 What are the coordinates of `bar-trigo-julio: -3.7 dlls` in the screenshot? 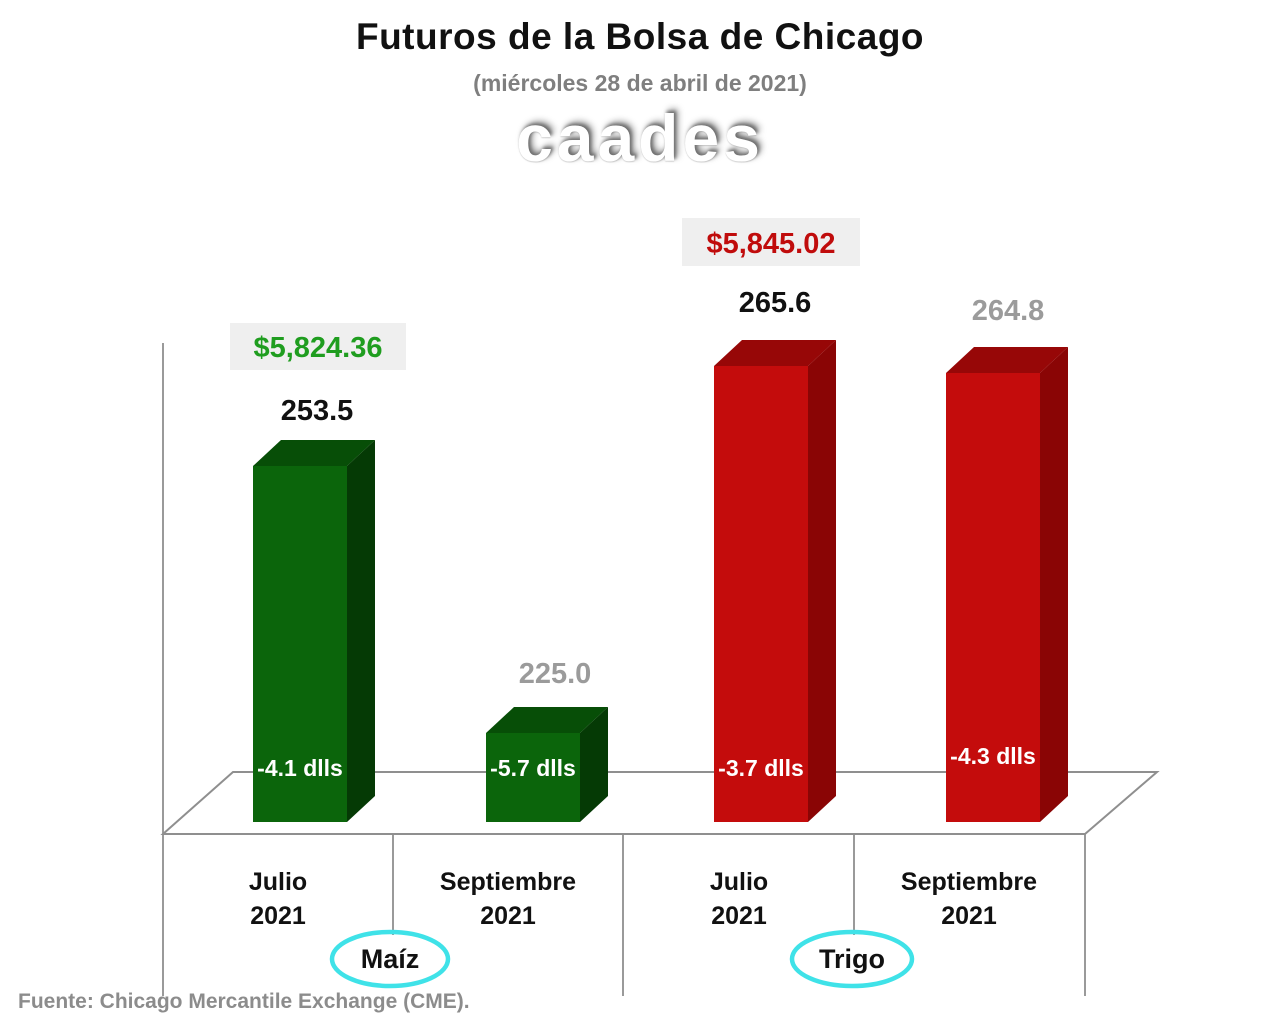 It's located at (775, 581).